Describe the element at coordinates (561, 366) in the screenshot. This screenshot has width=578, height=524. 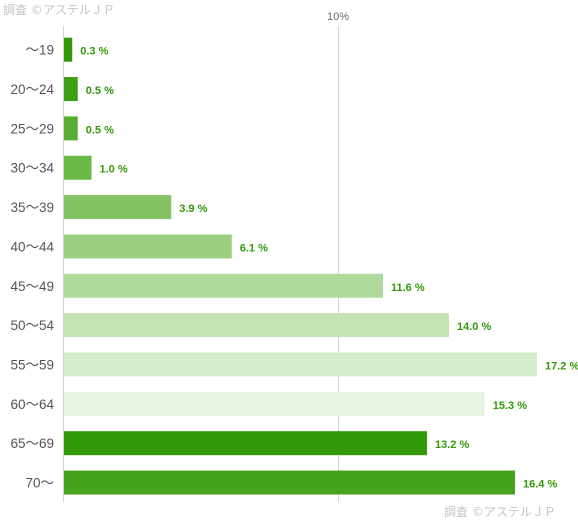
I see `value-label-8: 17.2 %` at that location.